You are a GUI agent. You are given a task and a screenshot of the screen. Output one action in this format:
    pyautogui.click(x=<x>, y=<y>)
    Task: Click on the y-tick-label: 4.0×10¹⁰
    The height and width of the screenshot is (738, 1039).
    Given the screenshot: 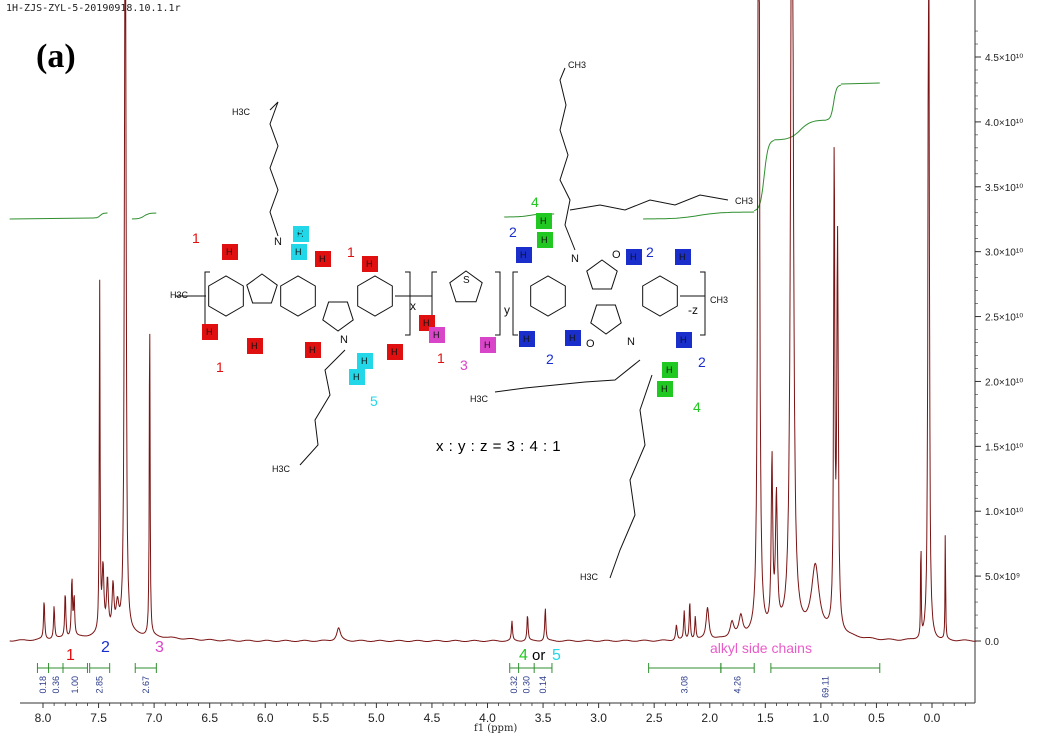 What is the action you would take?
    pyautogui.click(x=1004, y=123)
    